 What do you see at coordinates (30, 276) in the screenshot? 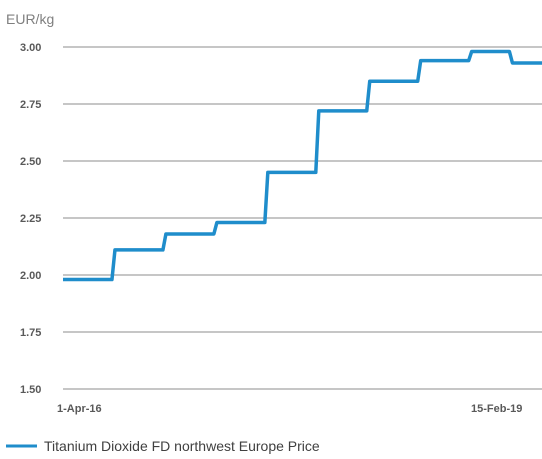
I see `y-tick-label: 2.00` at bounding box center [30, 276].